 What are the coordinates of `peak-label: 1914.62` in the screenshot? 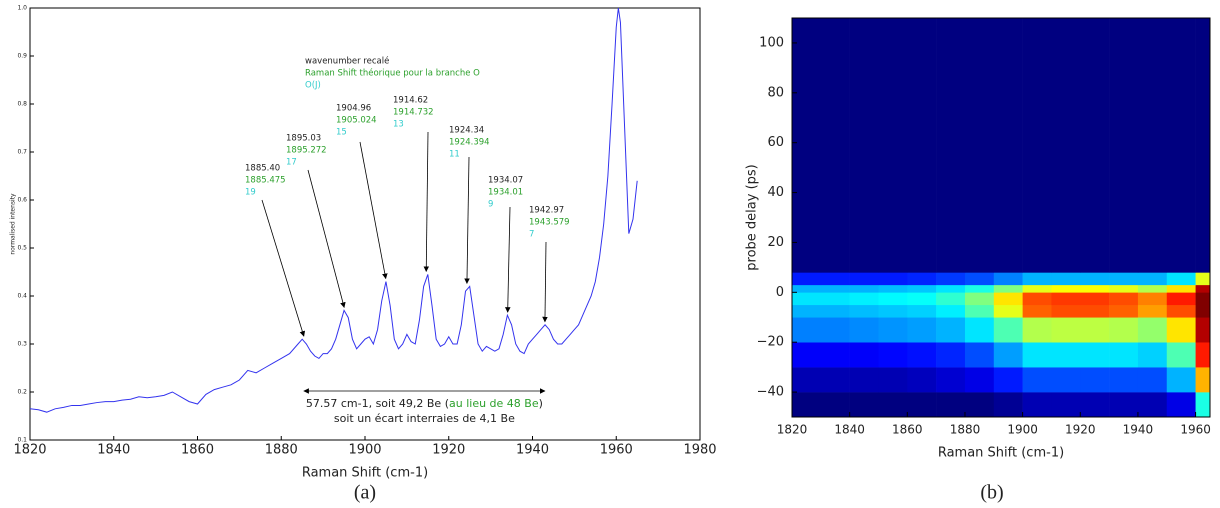 It's located at (410, 101).